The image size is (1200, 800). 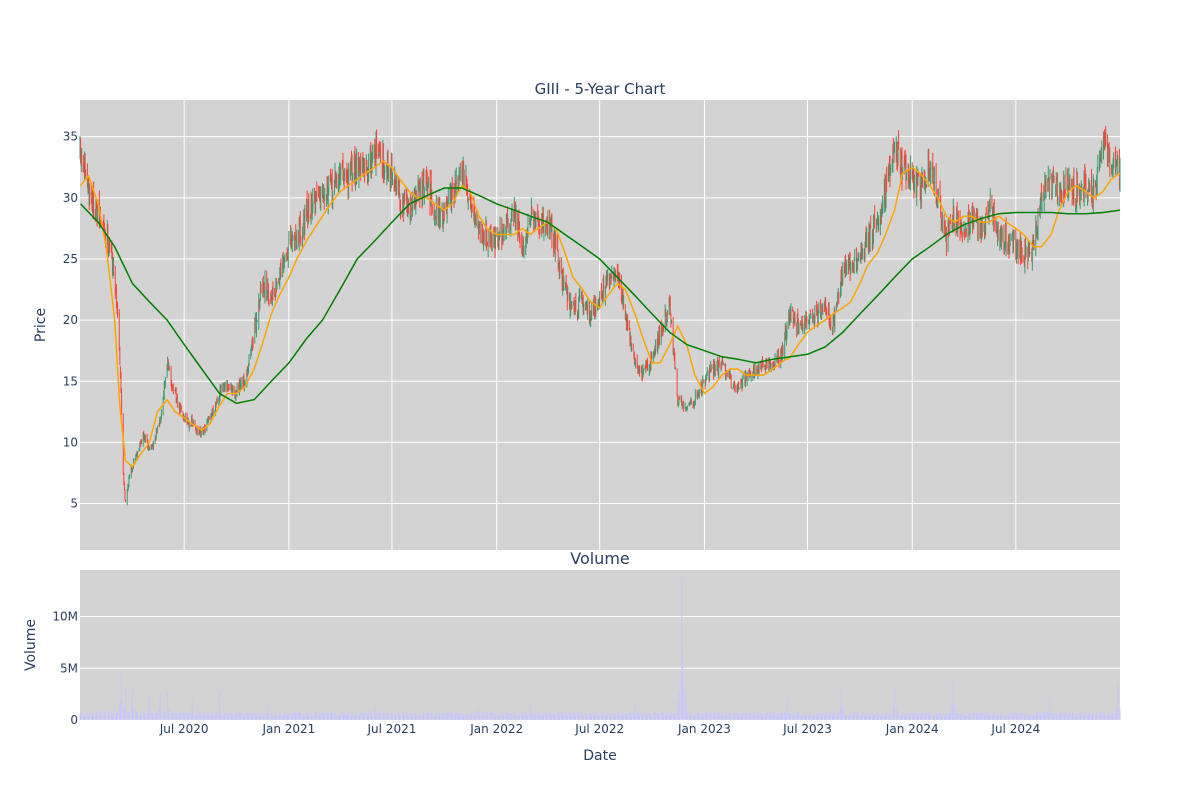 I want to click on chart-title: GIII - 5-Year Chart, so click(x=600, y=89).